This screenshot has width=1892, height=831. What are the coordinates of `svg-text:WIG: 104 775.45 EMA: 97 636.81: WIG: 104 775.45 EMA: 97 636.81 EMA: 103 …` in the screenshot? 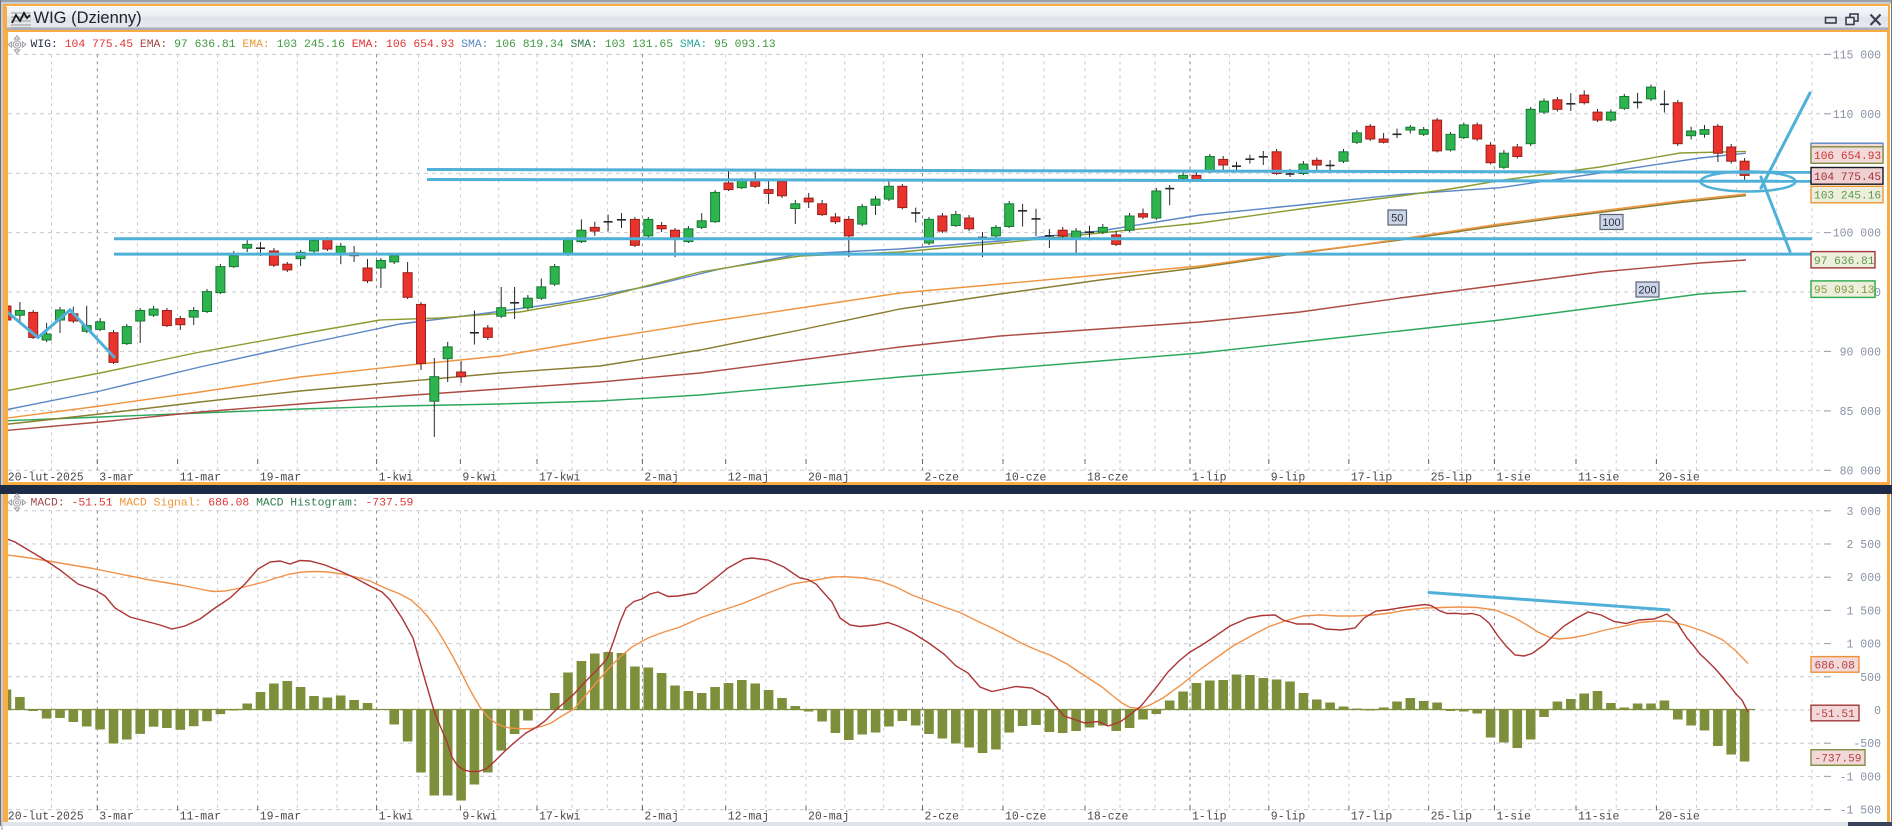 It's located at (403, 45).